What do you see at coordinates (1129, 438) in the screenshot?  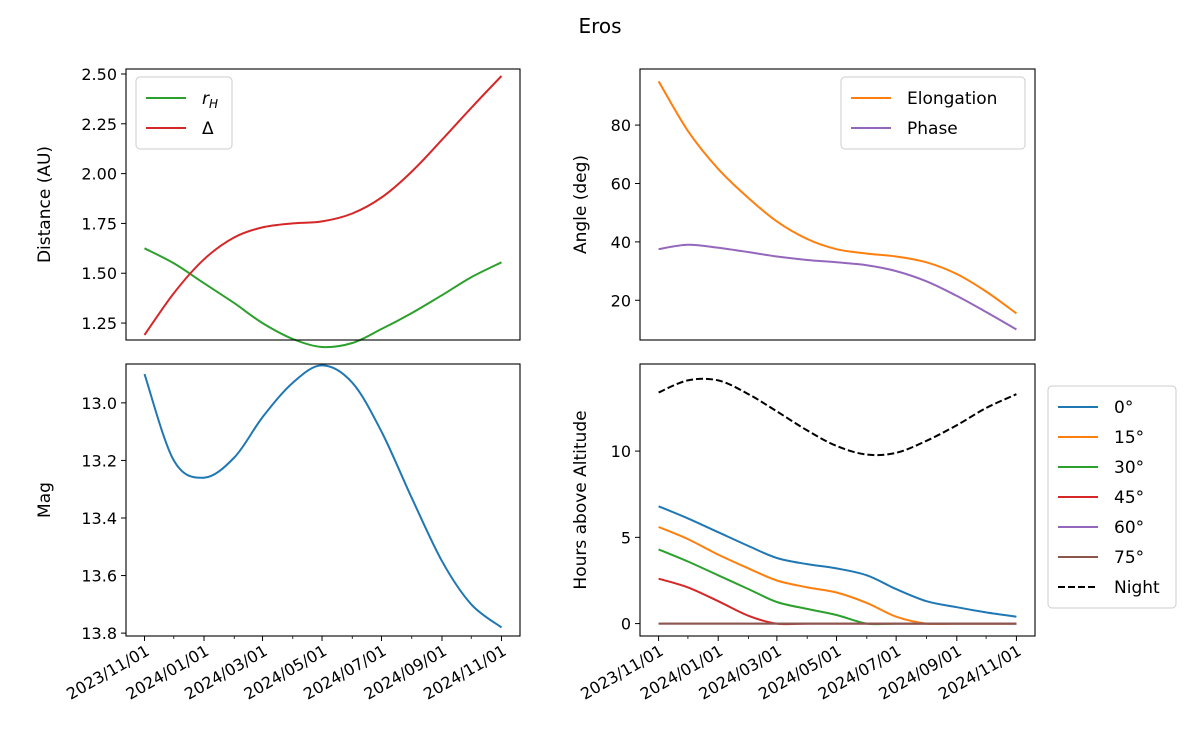 I see `legend-label: 15°` at bounding box center [1129, 438].